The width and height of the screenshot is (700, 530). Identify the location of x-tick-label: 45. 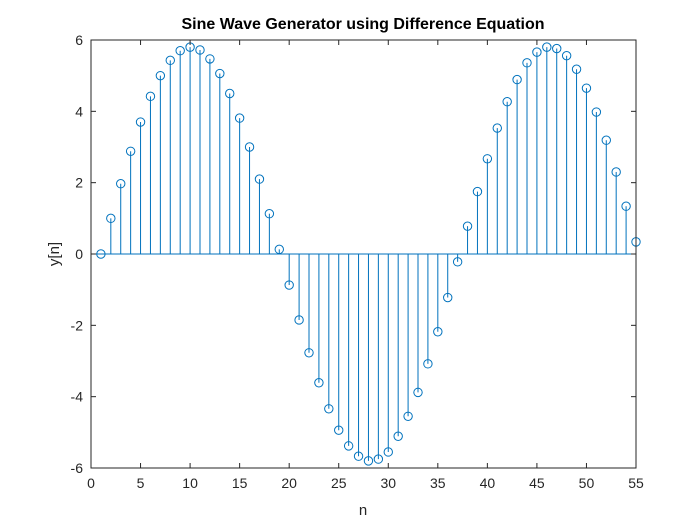
(537, 483).